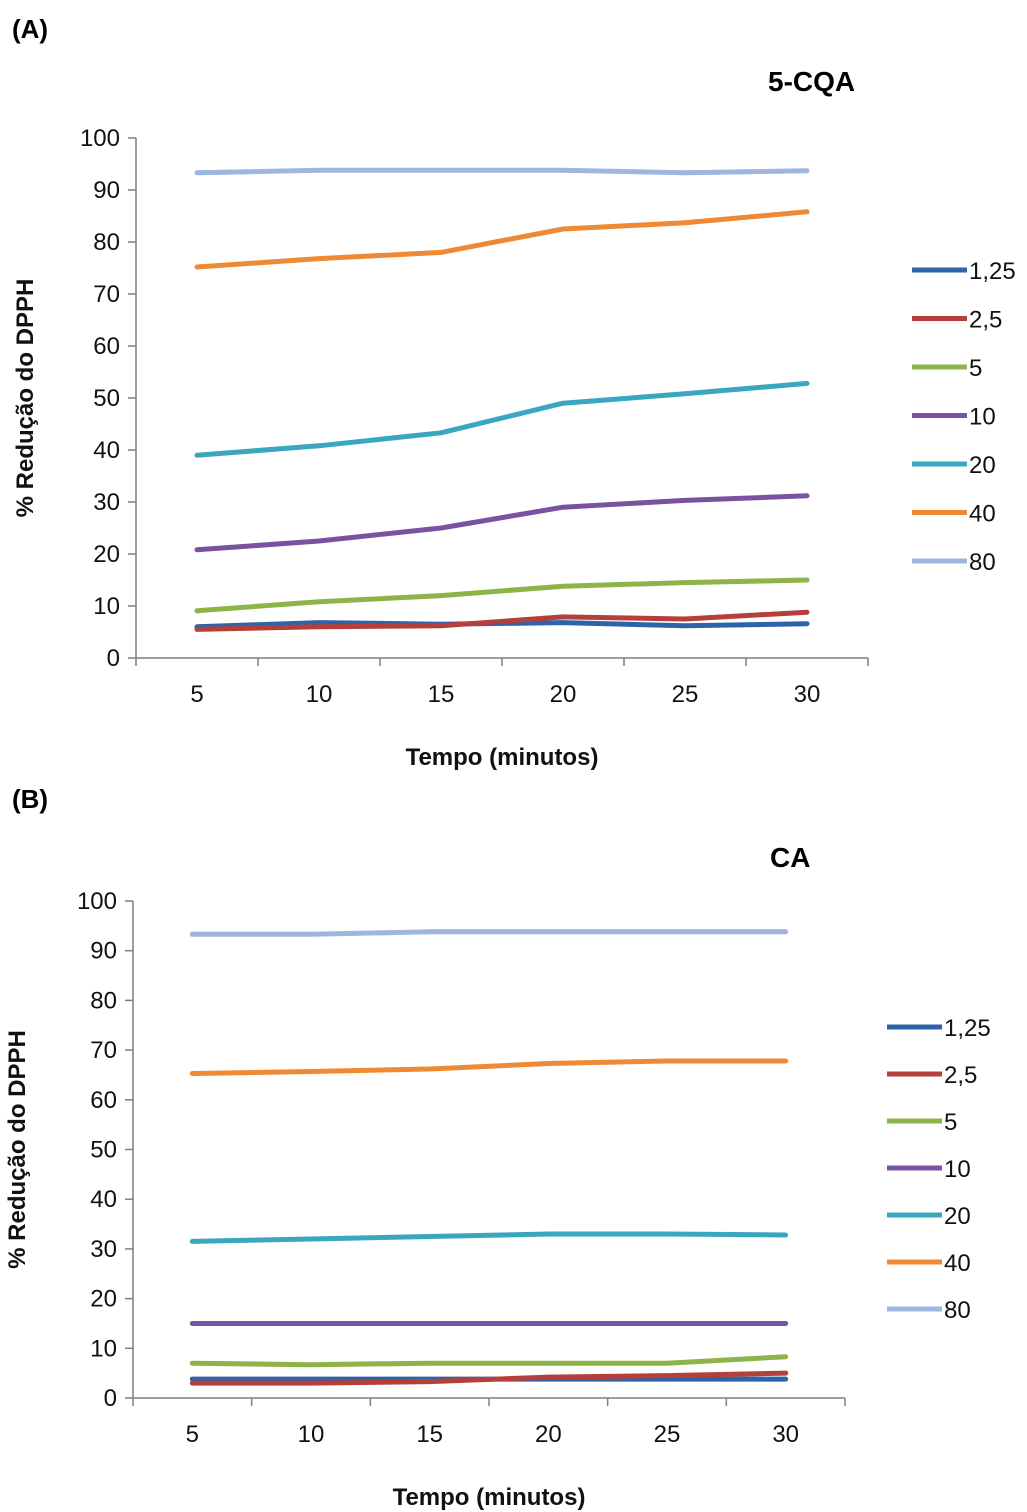  I want to click on chart-title: 5-CQA, so click(812, 81).